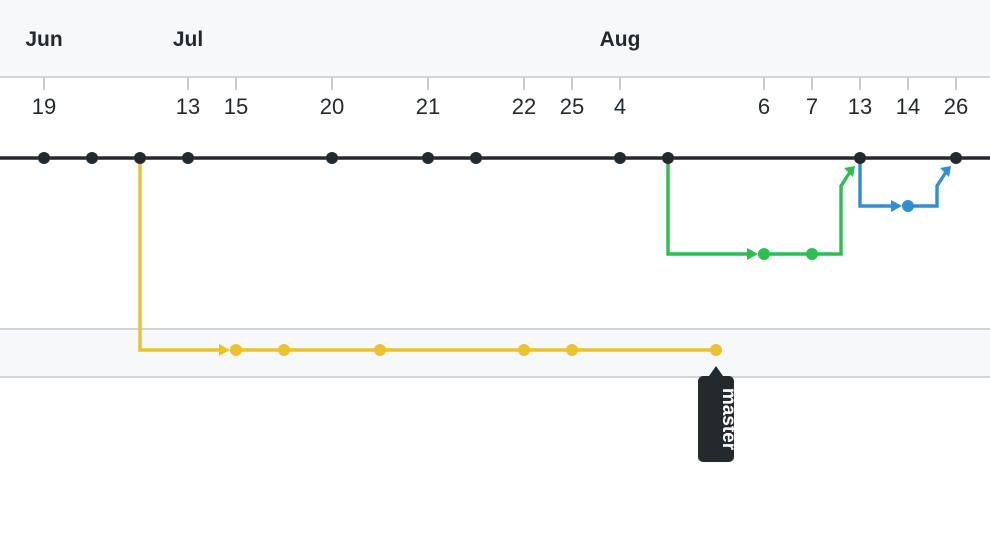 The width and height of the screenshot is (990, 550). I want to click on day-label: 19, so click(44, 106).